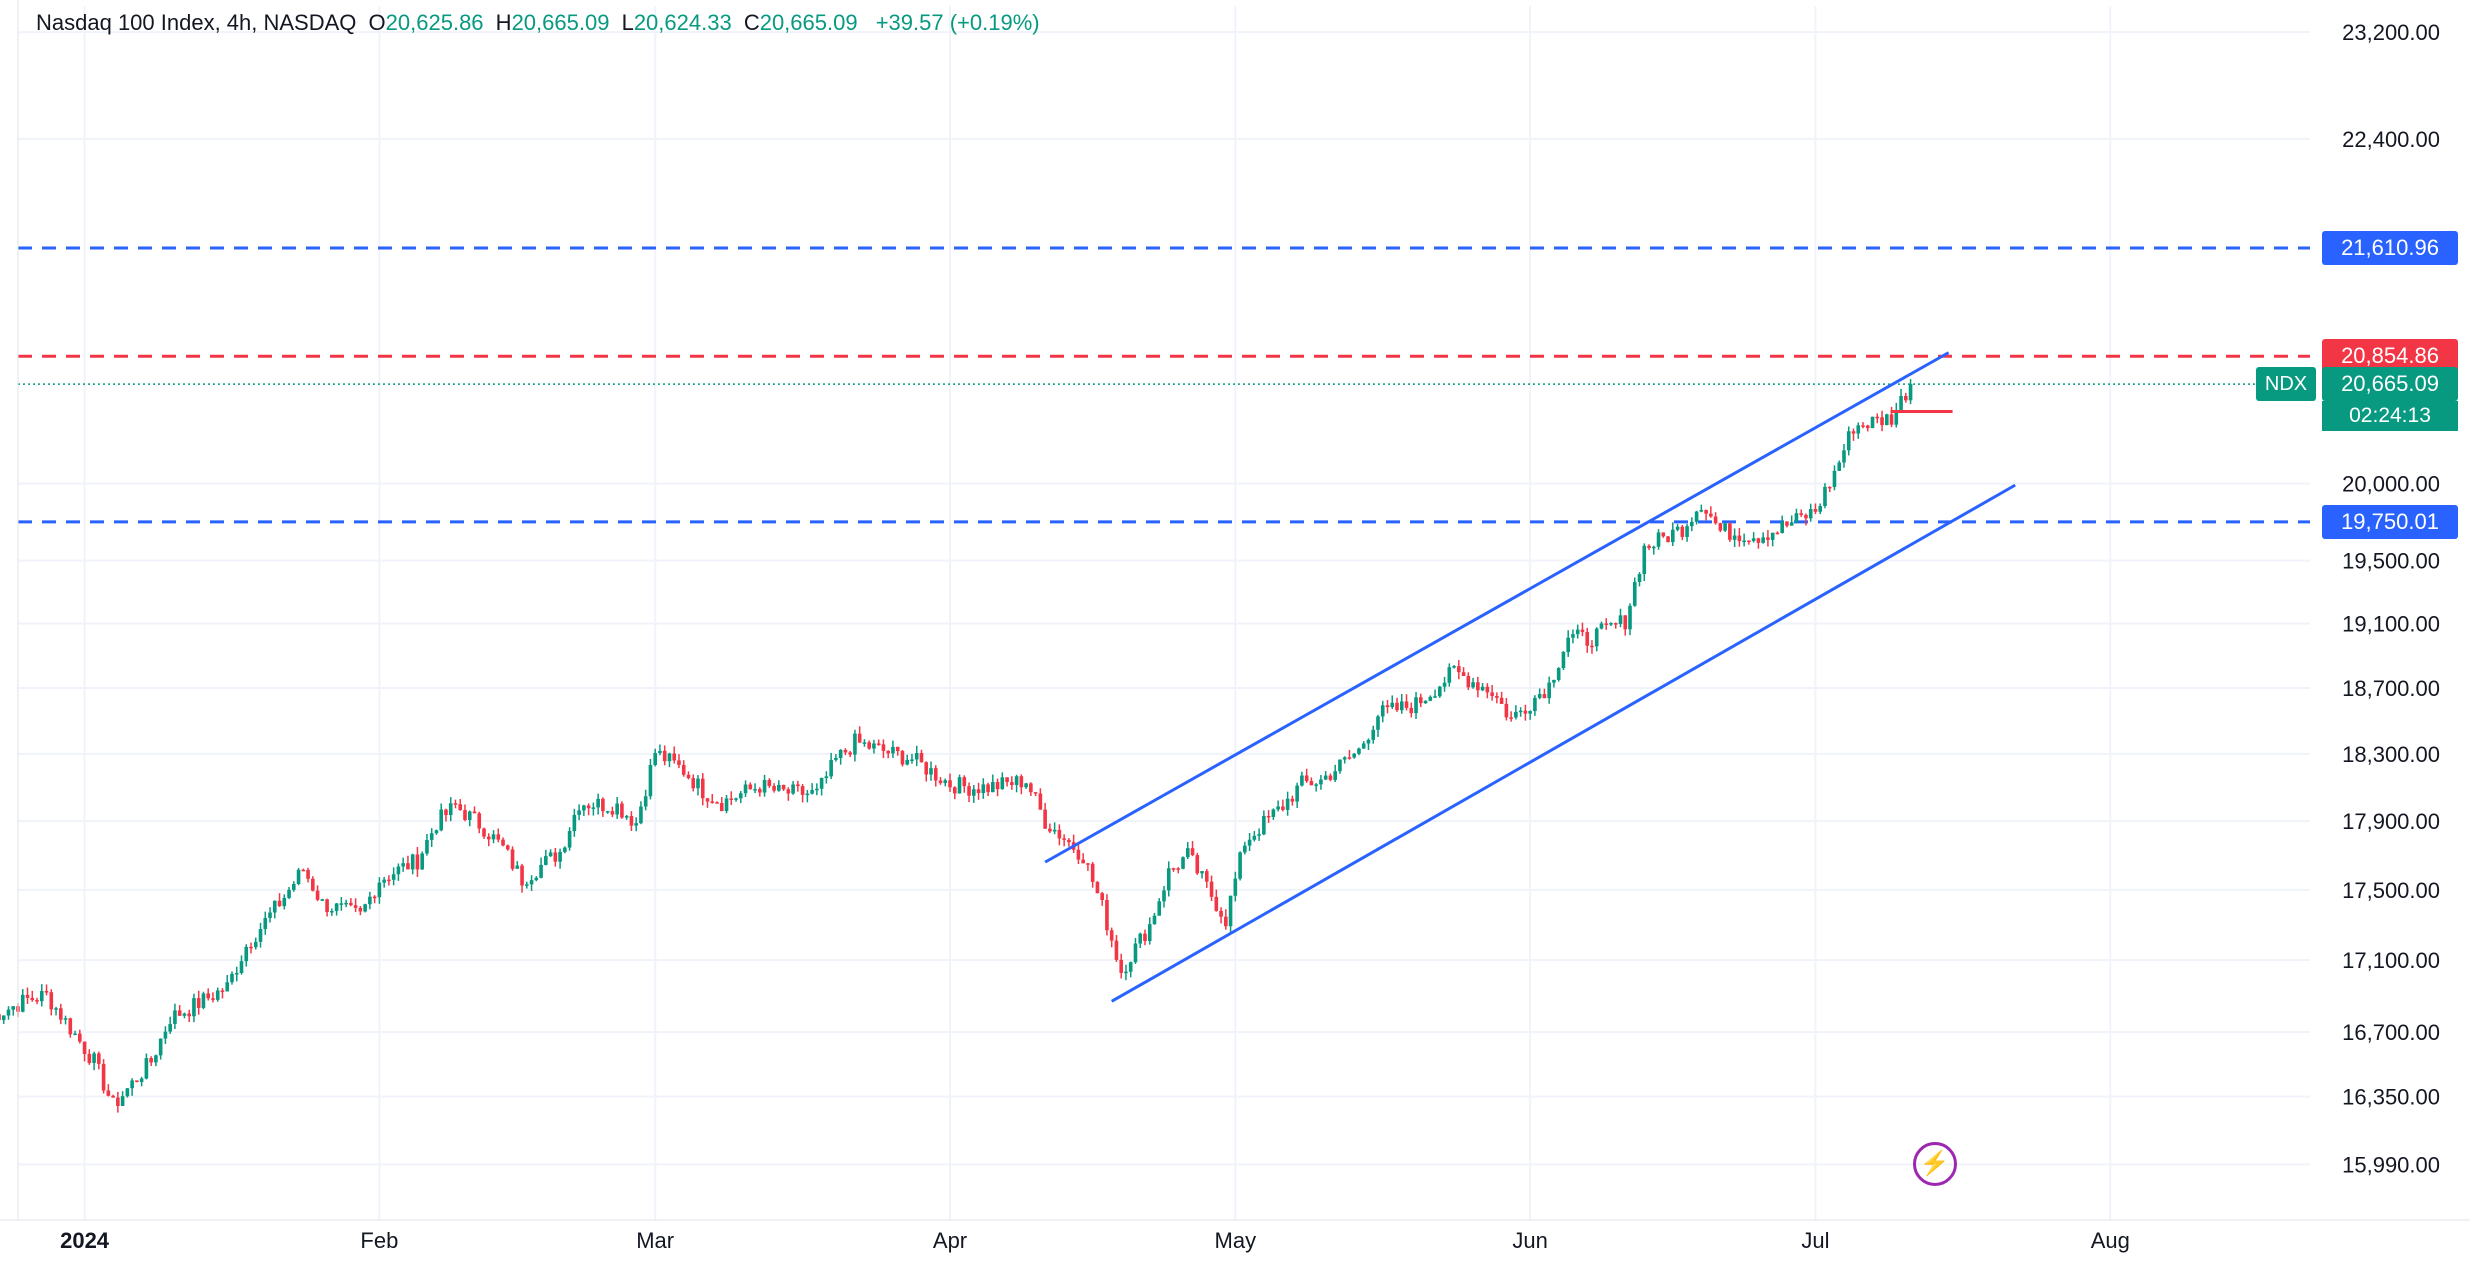 This screenshot has width=2470, height=1266. Describe the element at coordinates (627, 22) in the screenshot. I see `low-label: L` at that location.